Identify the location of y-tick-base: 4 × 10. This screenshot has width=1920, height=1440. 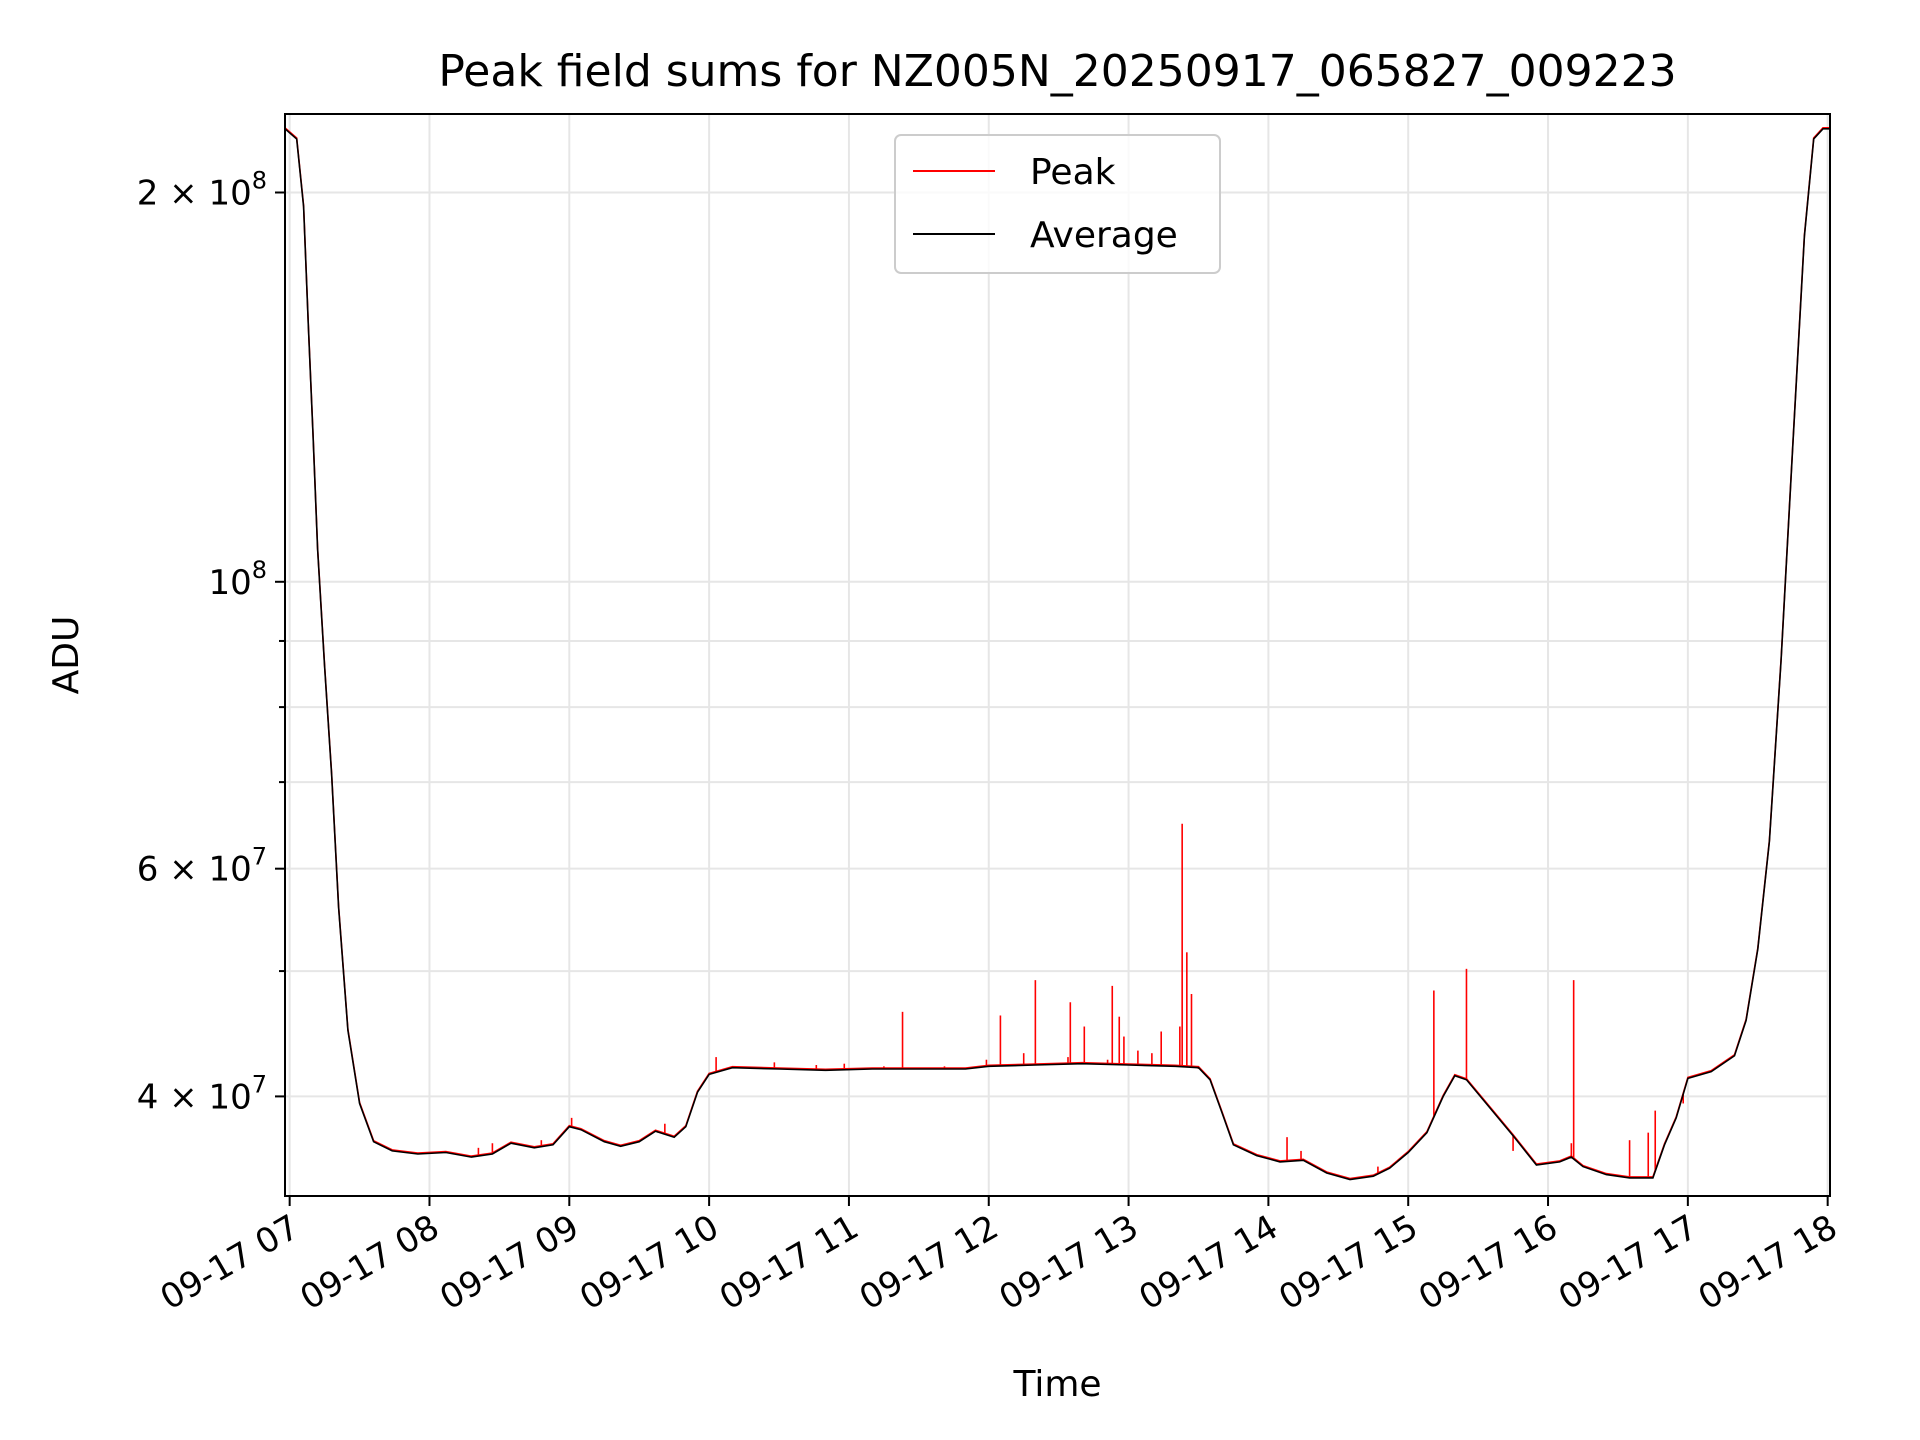
(194, 1097).